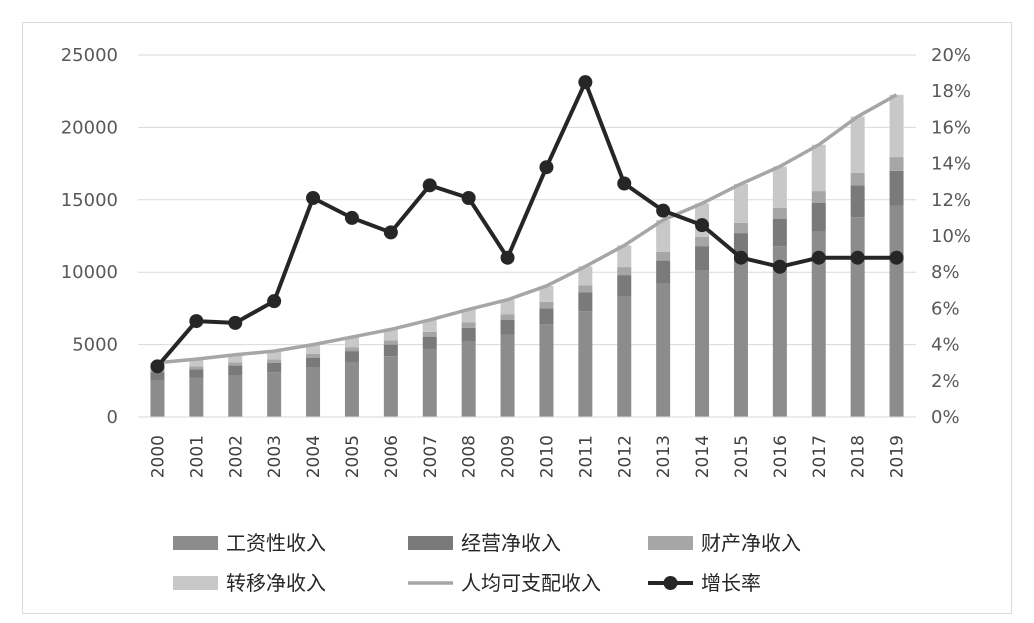  I want to click on y-right-tick-label: 16%, so click(951, 127).